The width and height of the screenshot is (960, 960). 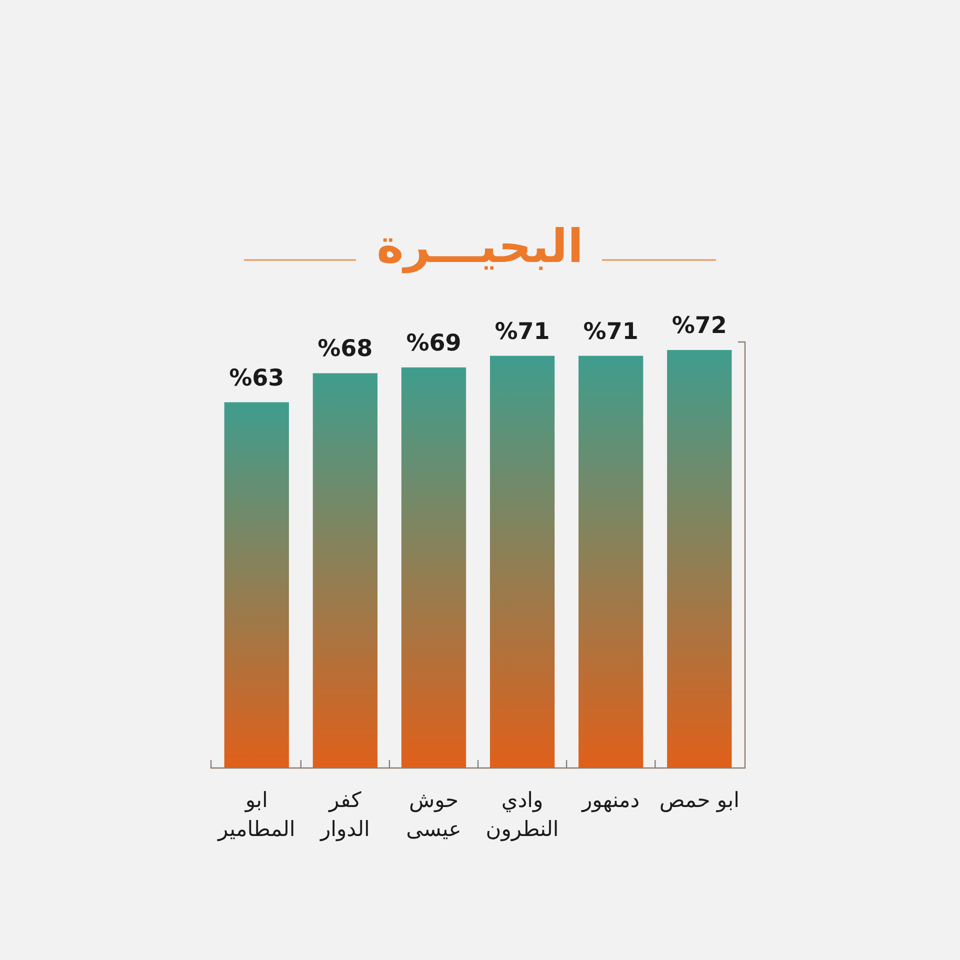 What do you see at coordinates (434, 814) in the screenshot?
I see `x-tick-label: حوش عيسى` at bounding box center [434, 814].